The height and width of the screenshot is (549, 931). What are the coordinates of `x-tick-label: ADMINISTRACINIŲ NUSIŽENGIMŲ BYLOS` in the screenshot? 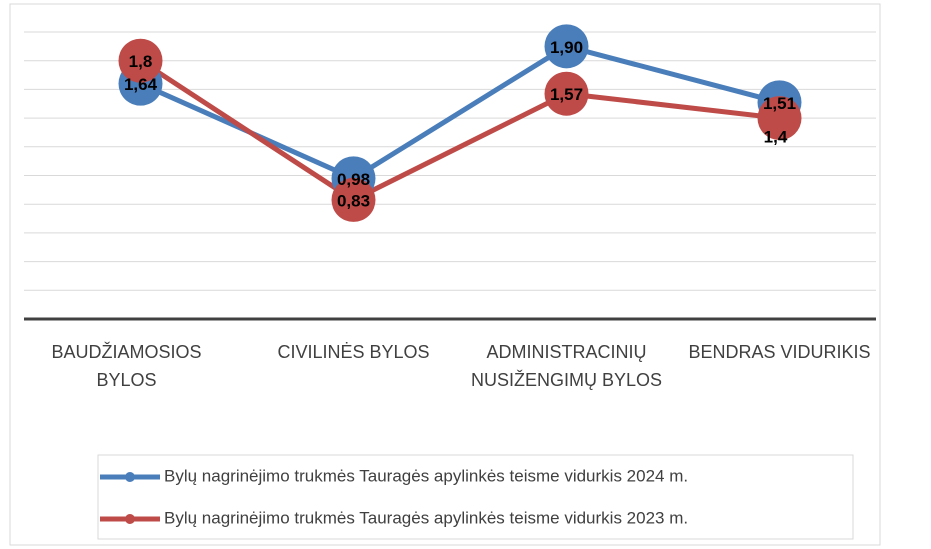 It's located at (566, 366).